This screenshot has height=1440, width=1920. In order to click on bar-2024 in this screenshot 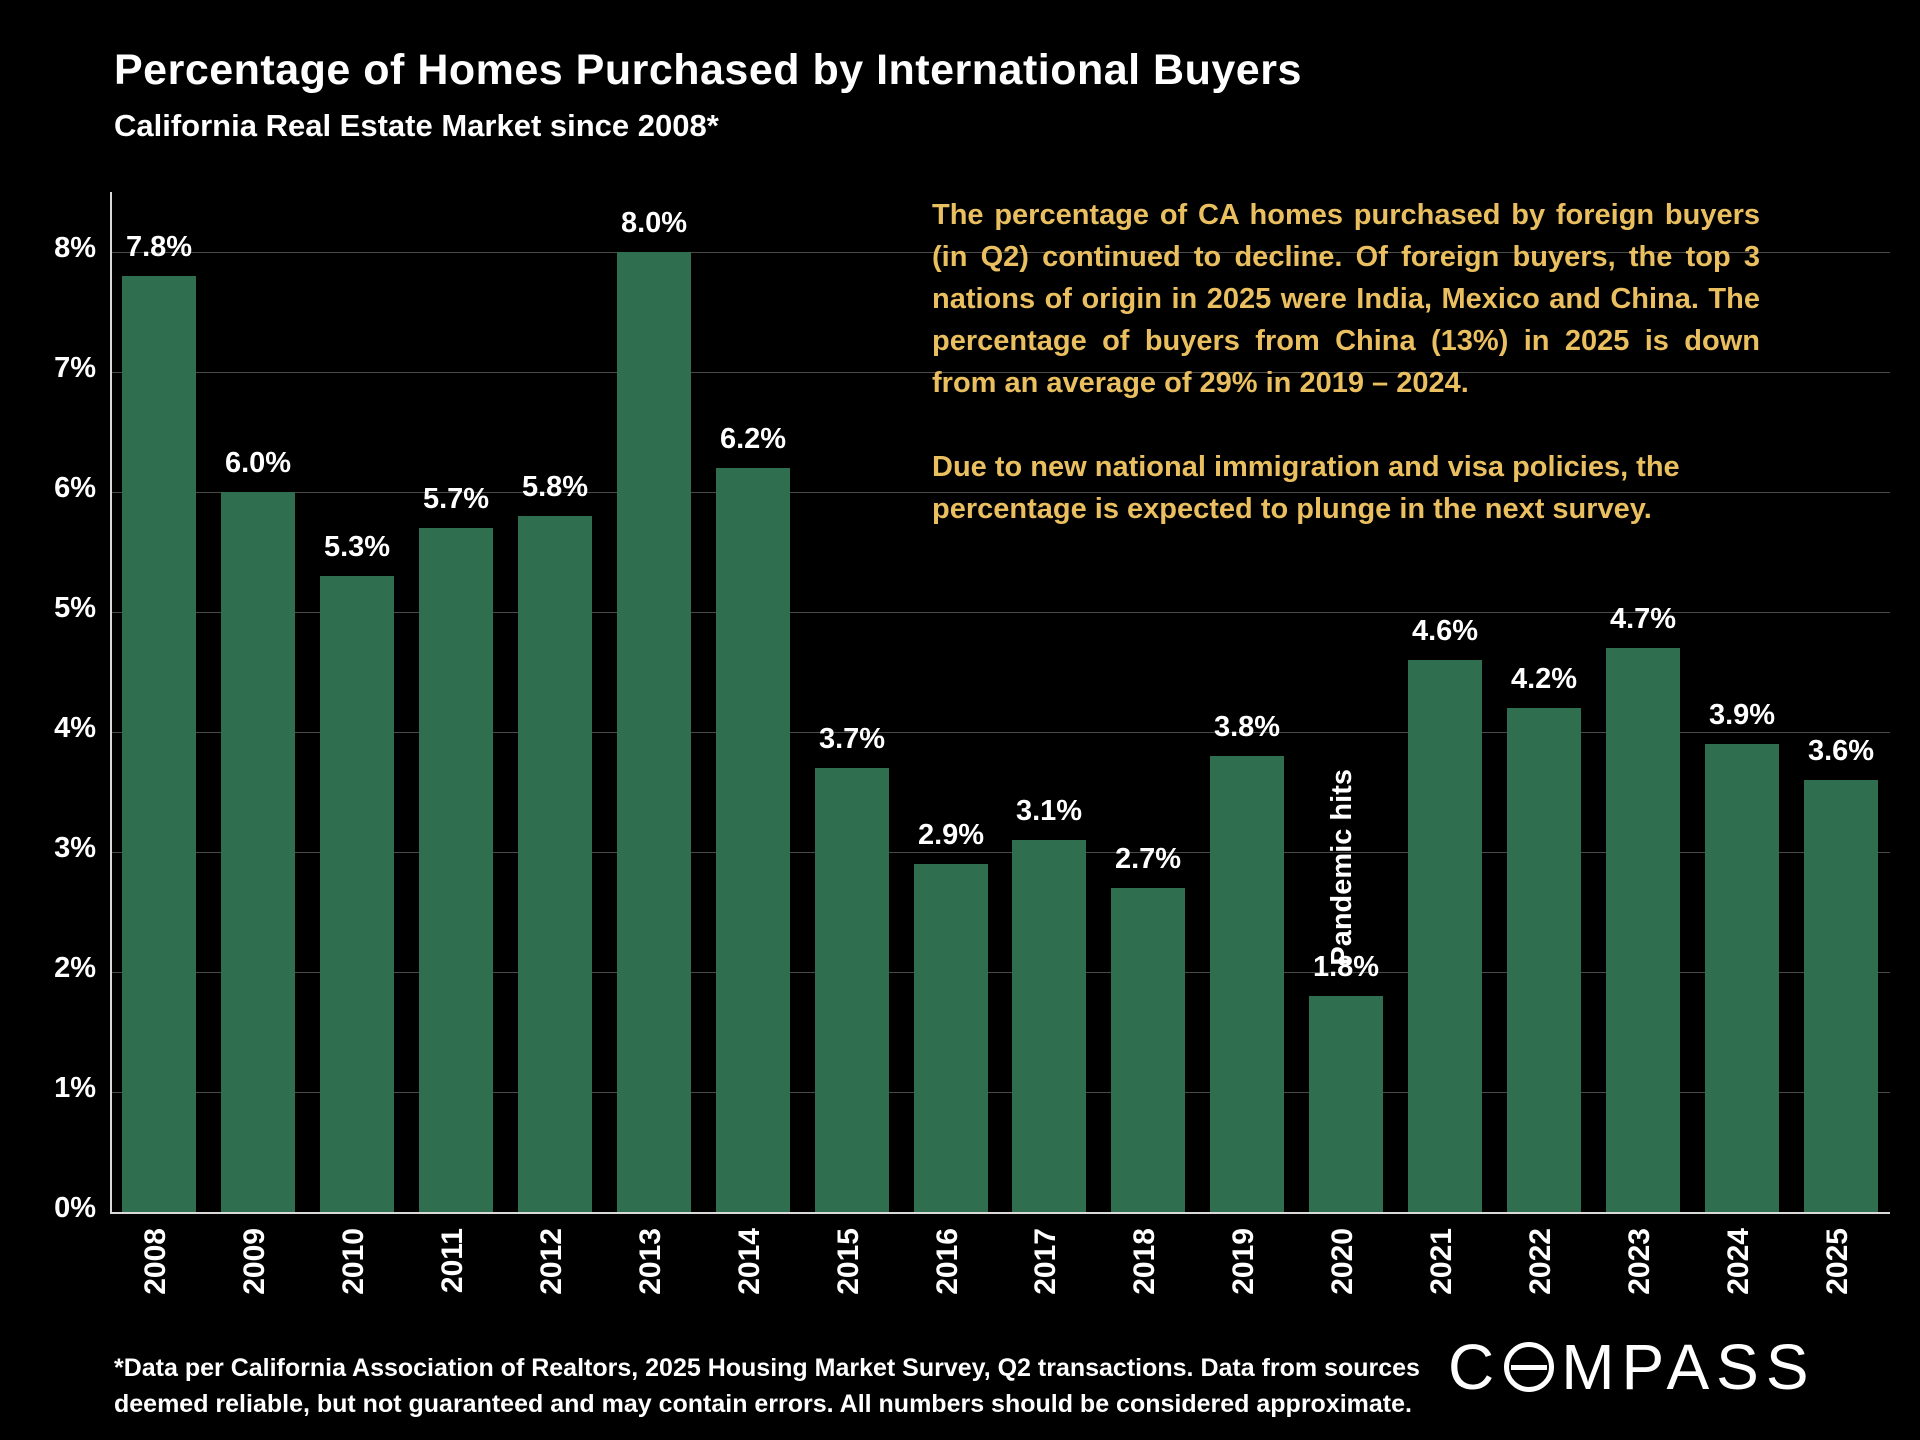, I will do `click(1742, 978)`.